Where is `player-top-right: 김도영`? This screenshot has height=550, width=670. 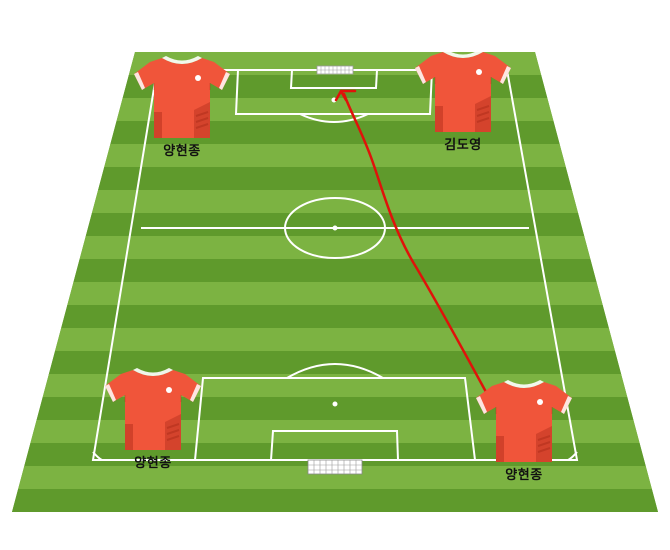 player-top-right: 김도영 is located at coordinates (463, 98).